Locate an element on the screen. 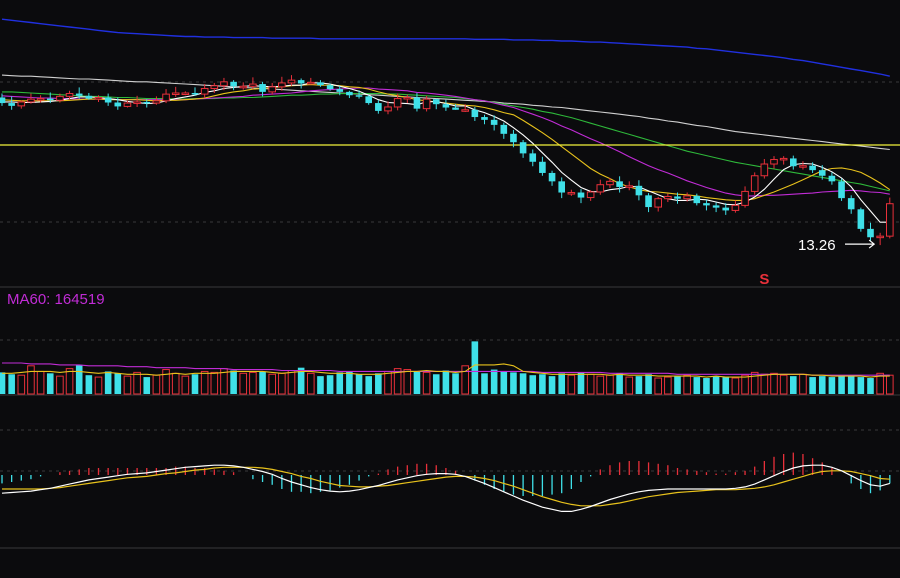  volume-bars is located at coordinates (447, 368).